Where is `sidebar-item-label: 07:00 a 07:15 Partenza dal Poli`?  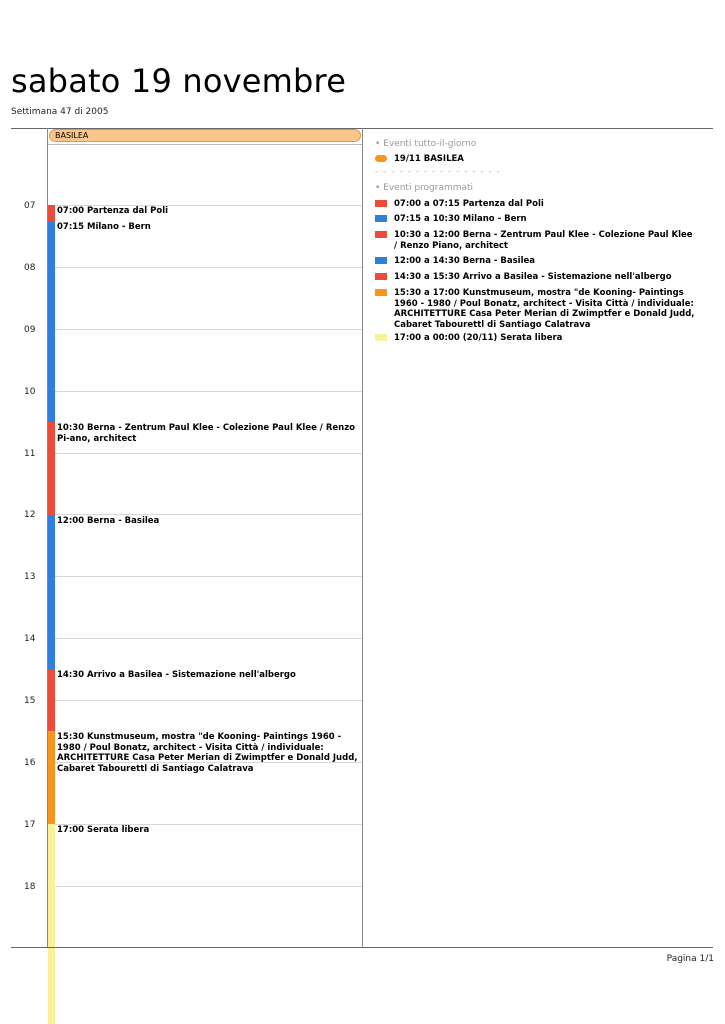 sidebar-item-label: 07:00 a 07:15 Partenza dal Poli is located at coordinates (469, 204).